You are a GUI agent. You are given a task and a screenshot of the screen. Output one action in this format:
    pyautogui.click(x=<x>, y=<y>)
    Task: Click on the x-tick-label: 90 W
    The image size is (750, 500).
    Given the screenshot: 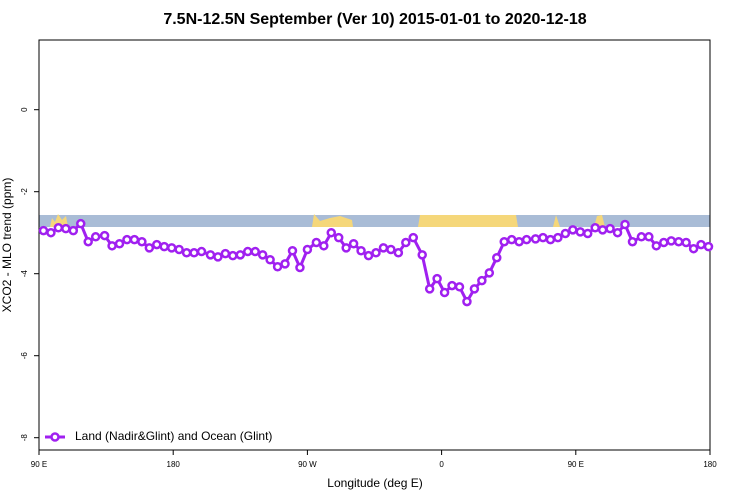 What is the action you would take?
    pyautogui.click(x=307, y=464)
    